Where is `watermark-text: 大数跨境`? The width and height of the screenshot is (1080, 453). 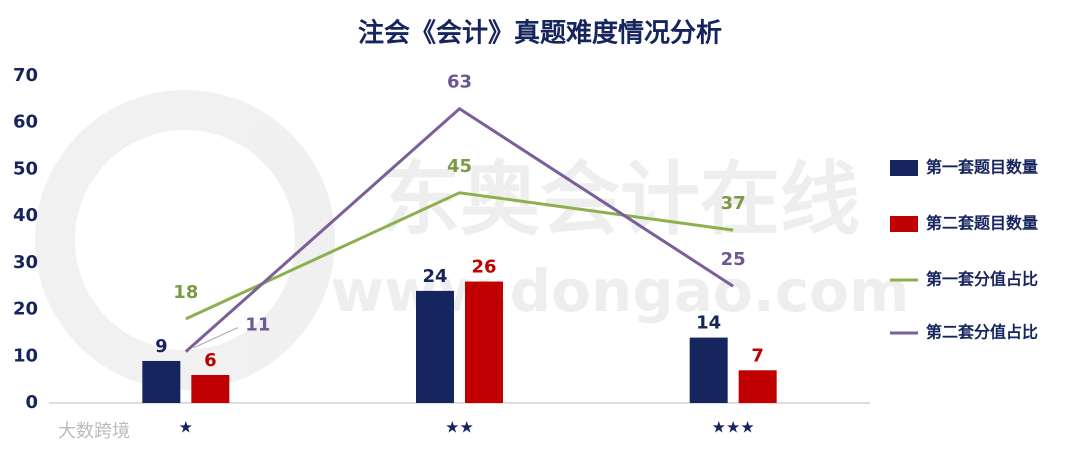 watermark-text: 大数跨境 is located at coordinates (94, 431).